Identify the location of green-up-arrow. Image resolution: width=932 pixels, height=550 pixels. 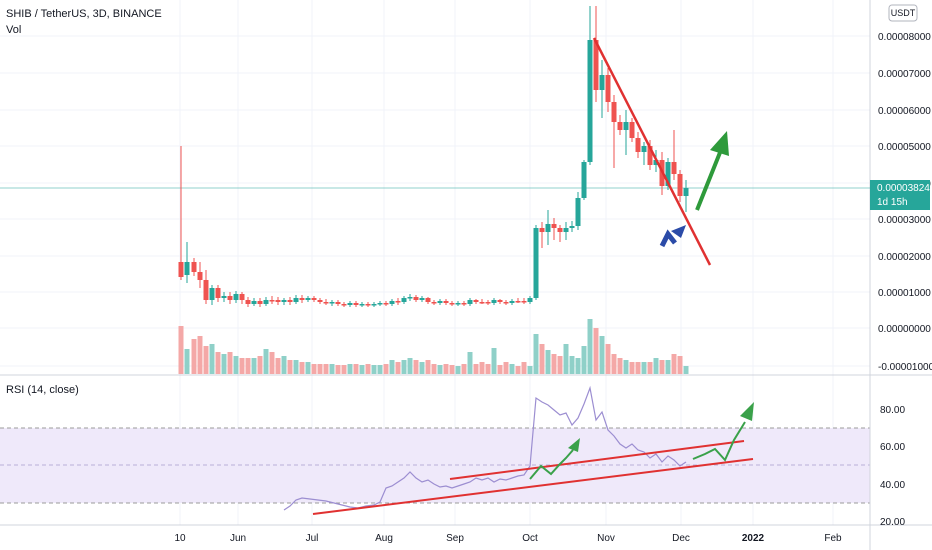
(712, 171).